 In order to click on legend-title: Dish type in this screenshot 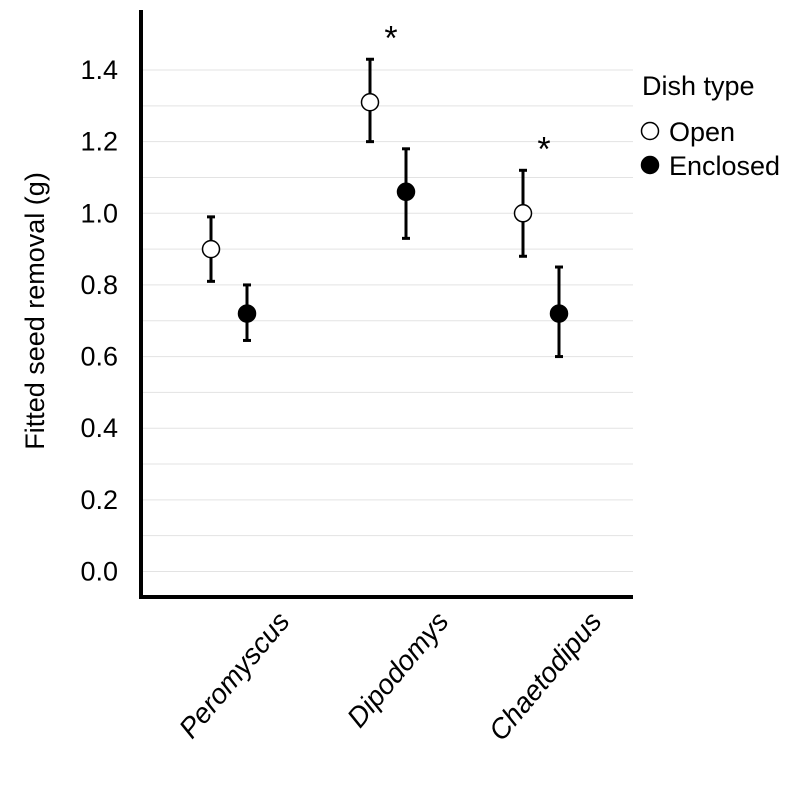, I will do `click(698, 86)`.